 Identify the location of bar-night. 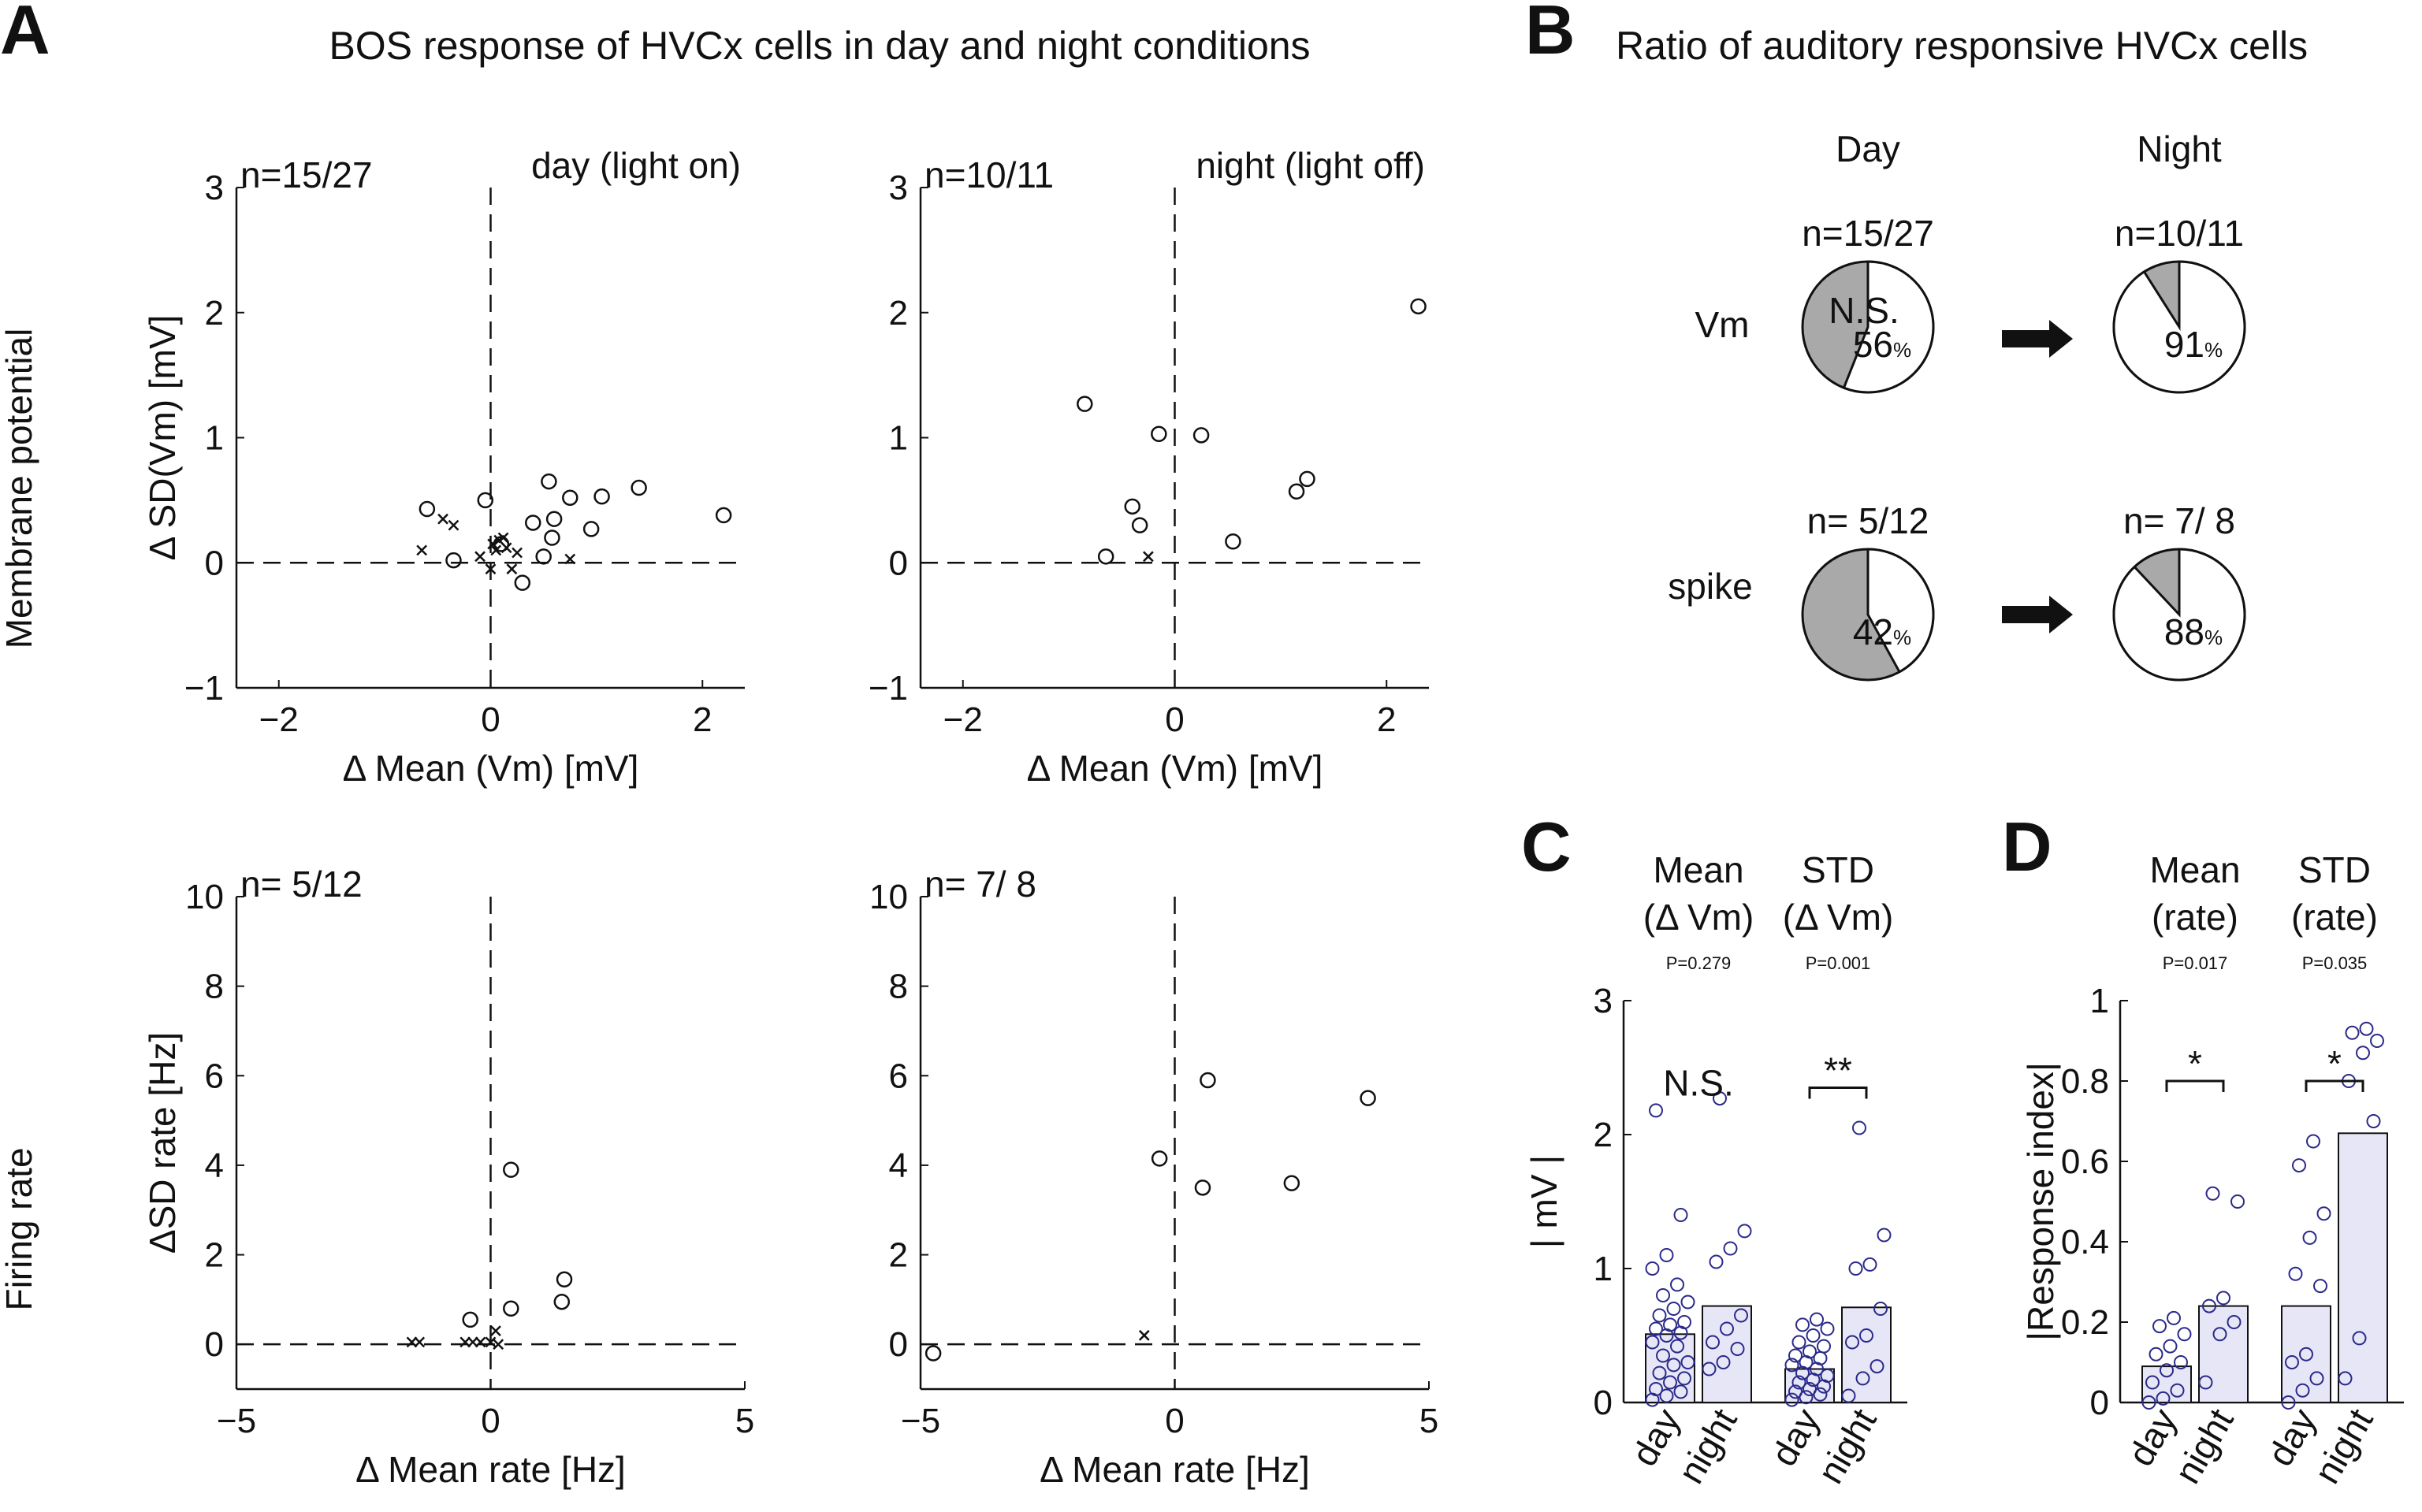
(2363, 1268).